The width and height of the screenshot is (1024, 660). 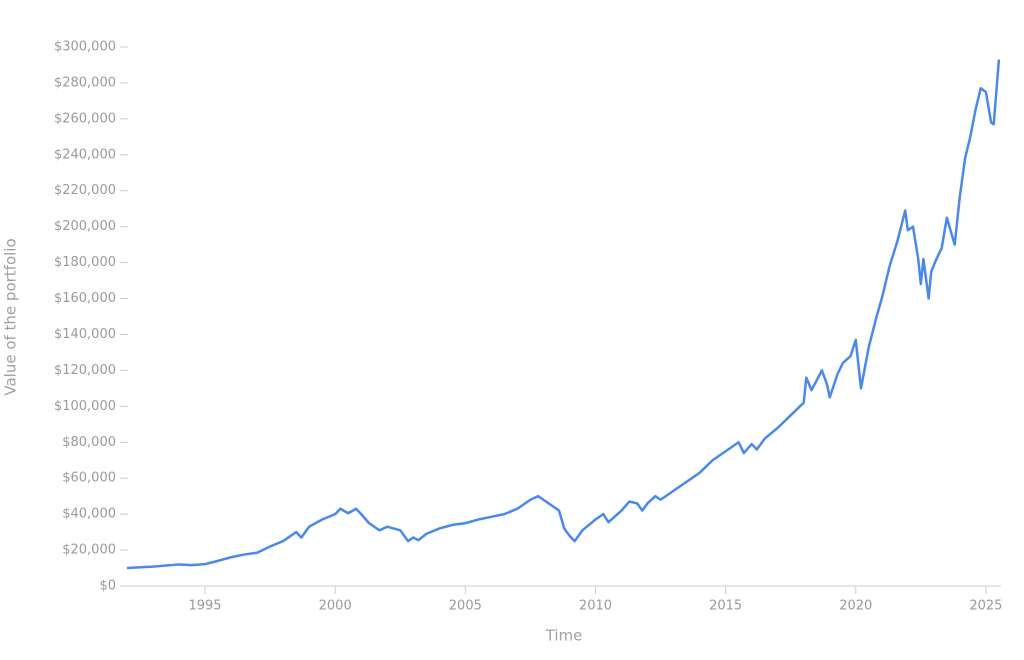 I want to click on y-tick-label: $280,000, so click(x=85, y=82).